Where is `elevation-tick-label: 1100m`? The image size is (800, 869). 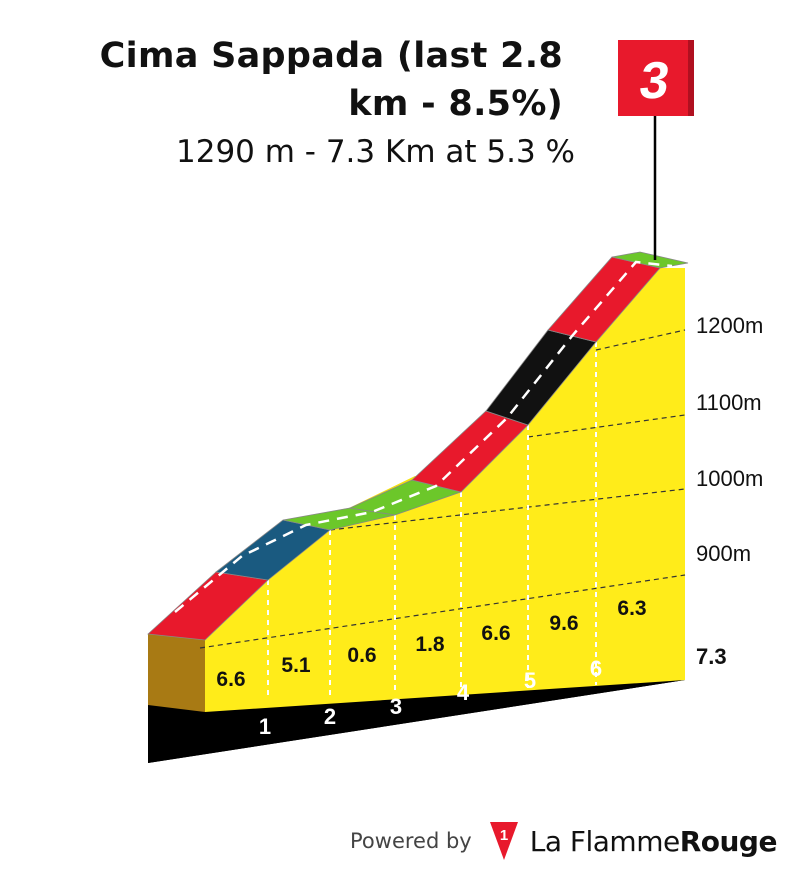 elevation-tick-label: 1100m is located at coordinates (729, 402).